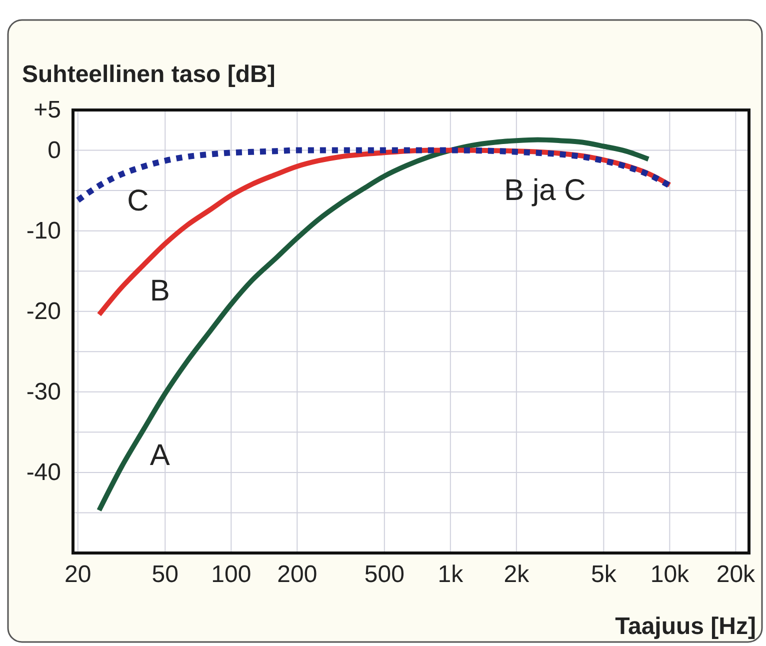 Image resolution: width=766 pixels, height=646 pixels. Describe the element at coordinates (43, 312) in the screenshot. I see `y-tick-label: -20` at that location.